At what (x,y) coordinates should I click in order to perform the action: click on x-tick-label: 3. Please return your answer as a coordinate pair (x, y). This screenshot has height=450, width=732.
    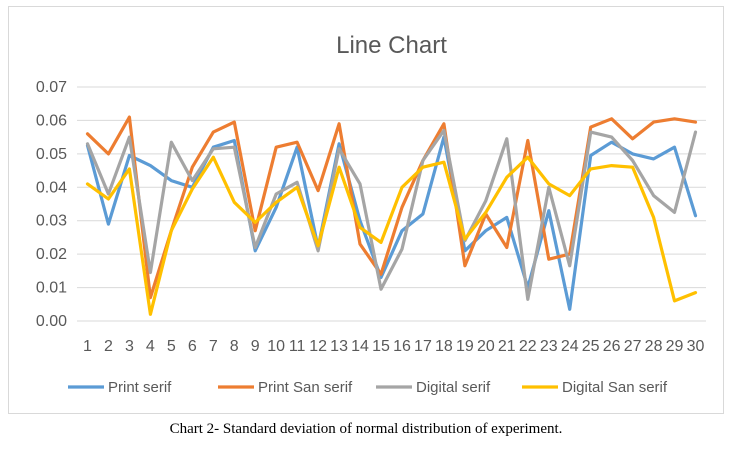
    Looking at the image, I should click on (129, 346).